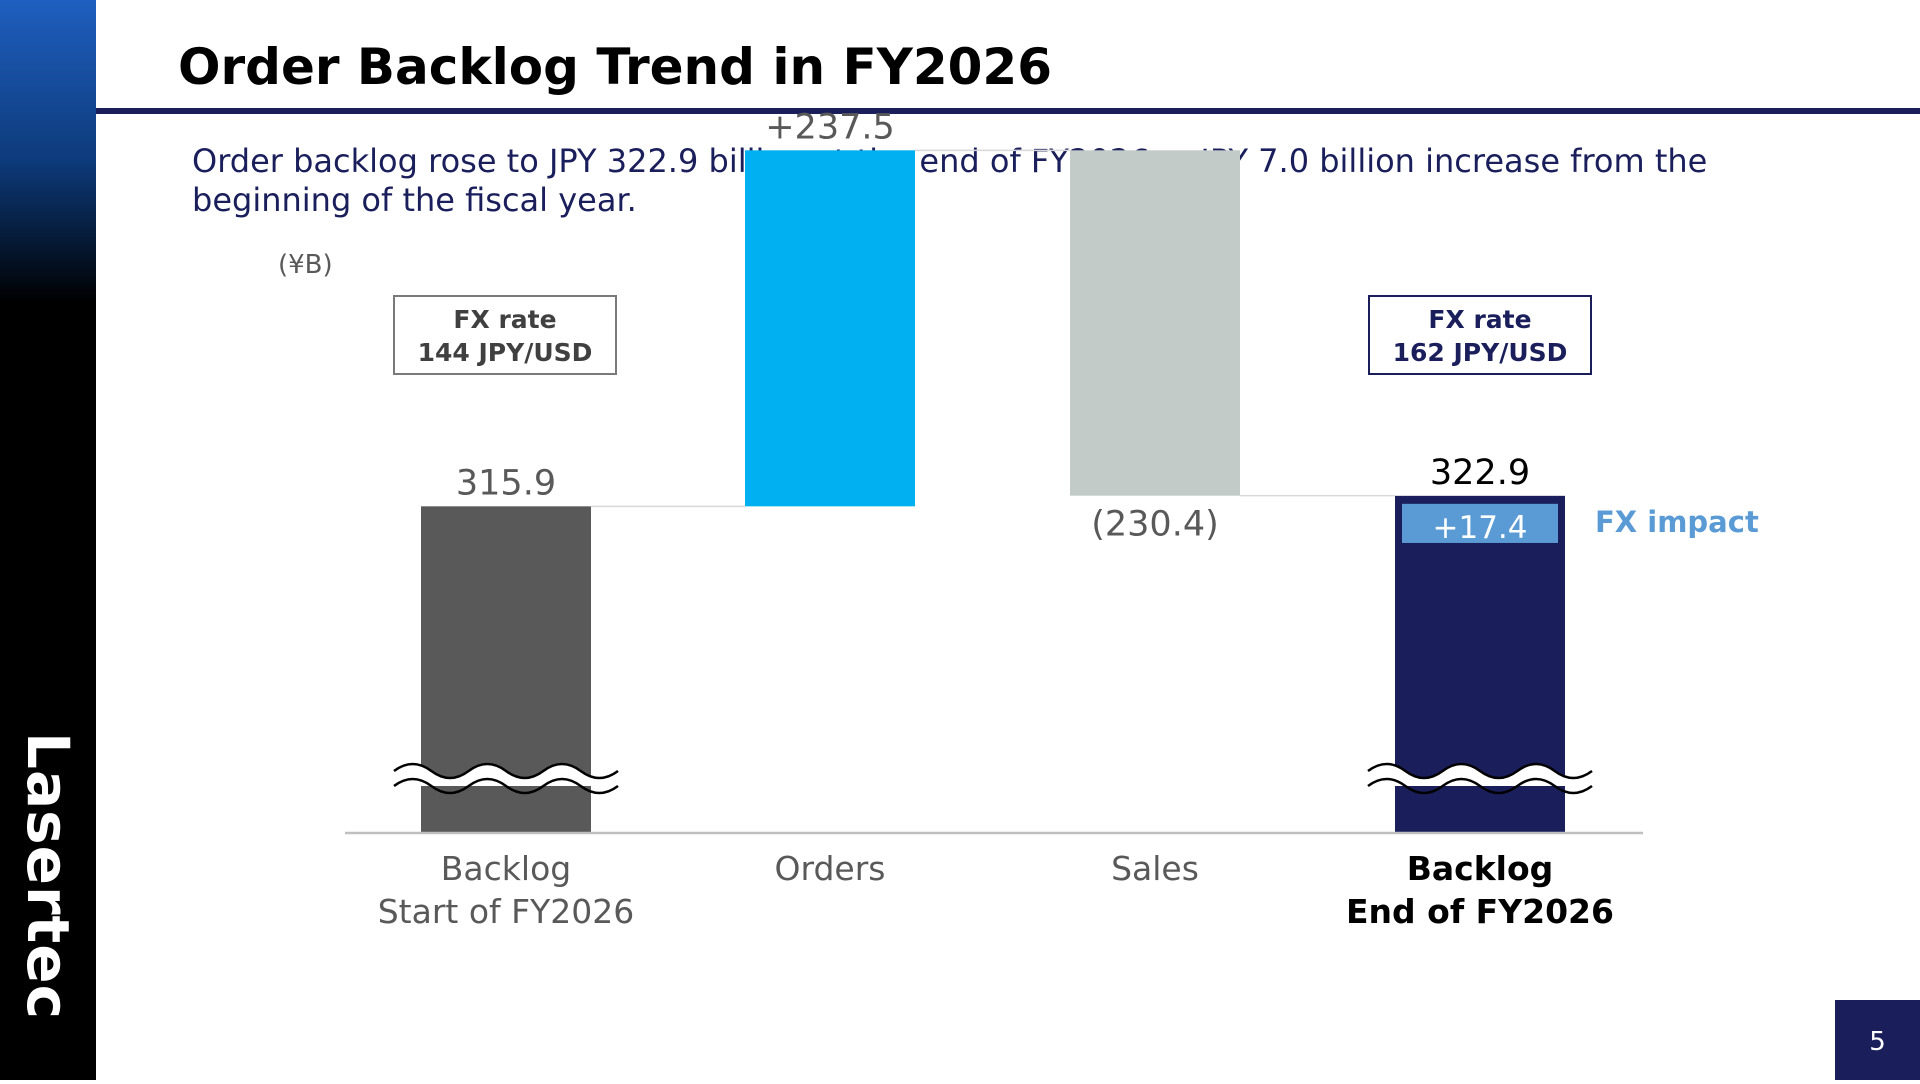  Describe the element at coordinates (305, 265) in the screenshot. I see `unit-label: (¥B)` at that location.